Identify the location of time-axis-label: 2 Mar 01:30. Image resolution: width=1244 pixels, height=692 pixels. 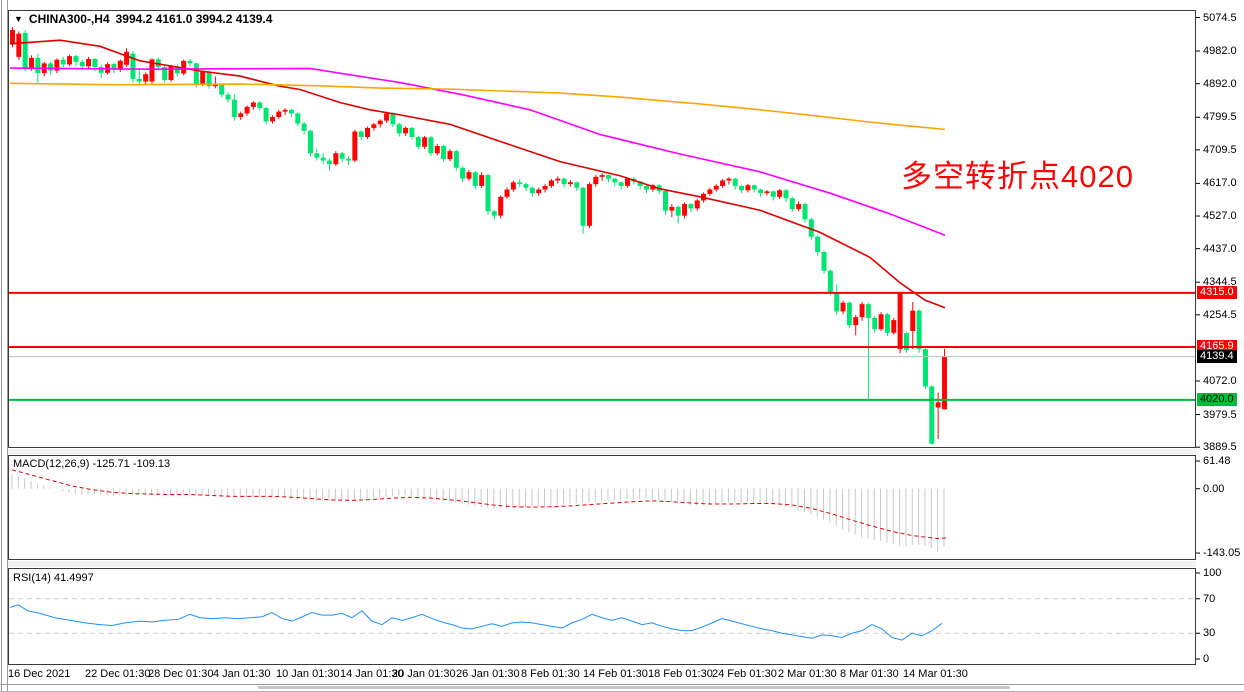
(807, 674).